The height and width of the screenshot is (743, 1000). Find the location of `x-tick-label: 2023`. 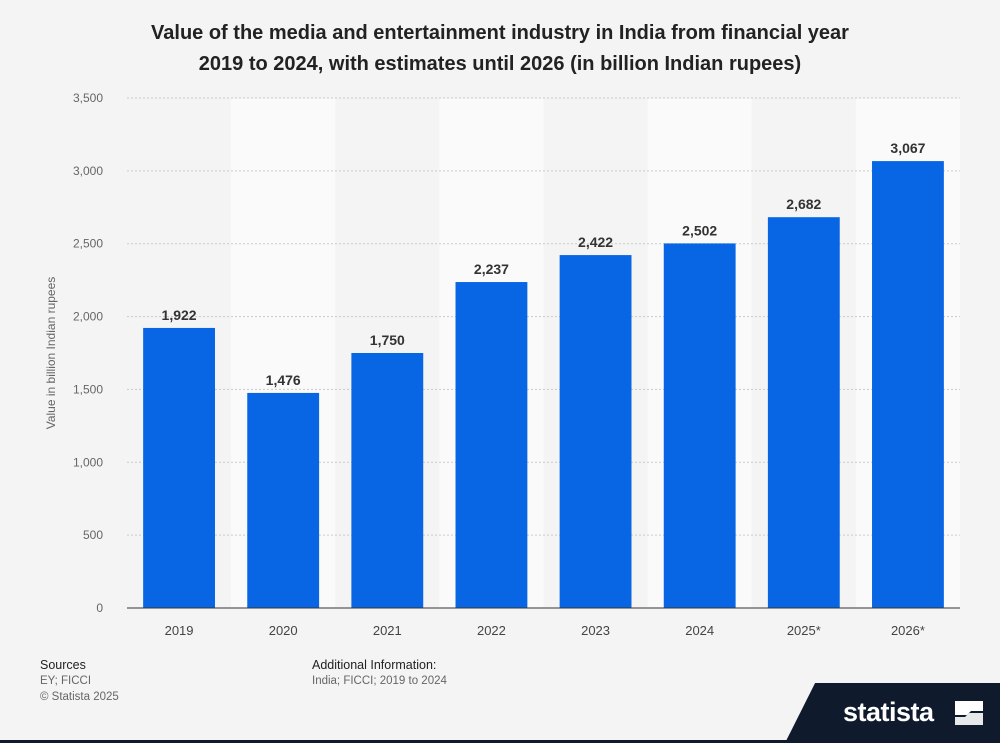

x-tick-label: 2023 is located at coordinates (595, 630).